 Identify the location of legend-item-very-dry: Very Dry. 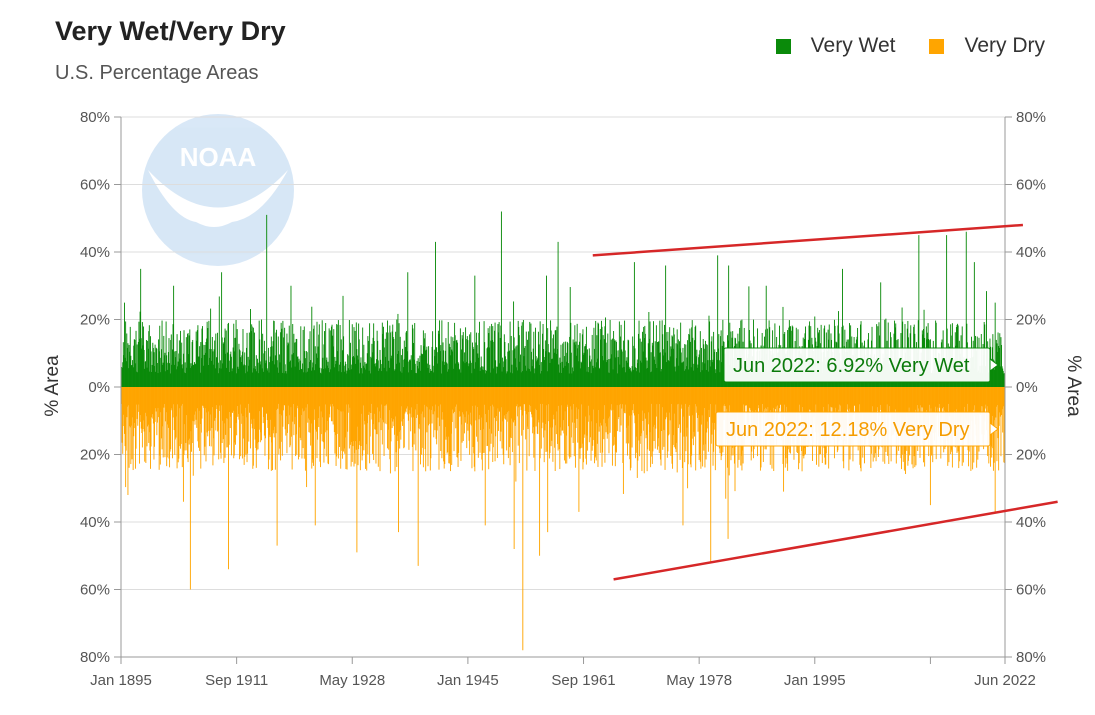
(987, 46).